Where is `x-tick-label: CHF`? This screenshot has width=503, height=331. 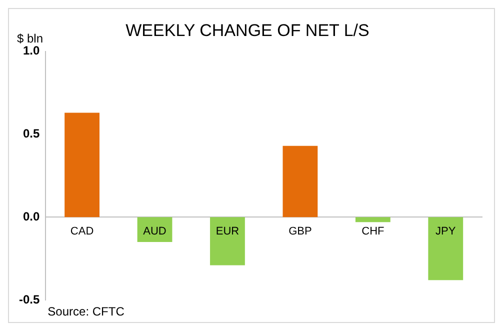
x-tick-label: CHF is located at coordinates (373, 232).